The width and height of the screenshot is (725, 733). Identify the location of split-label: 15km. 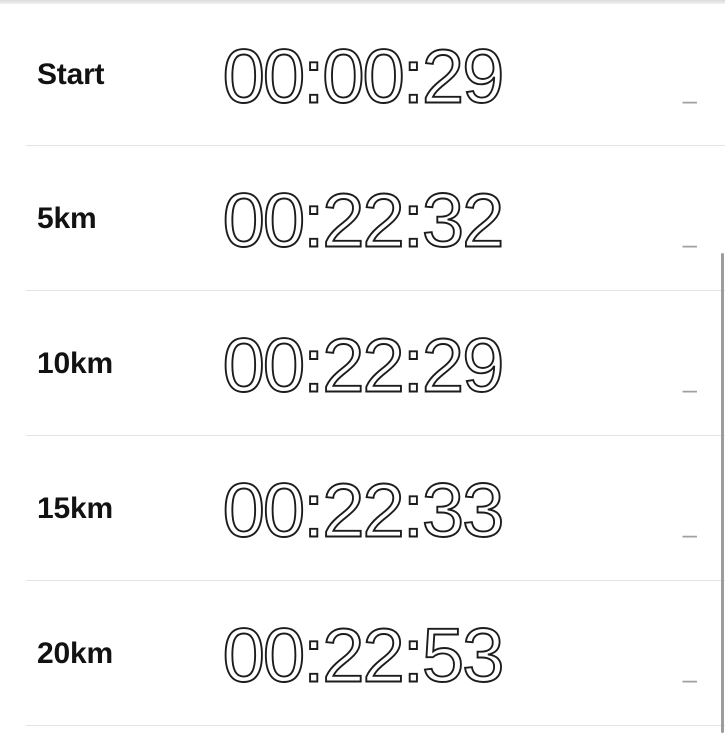
(75, 508).